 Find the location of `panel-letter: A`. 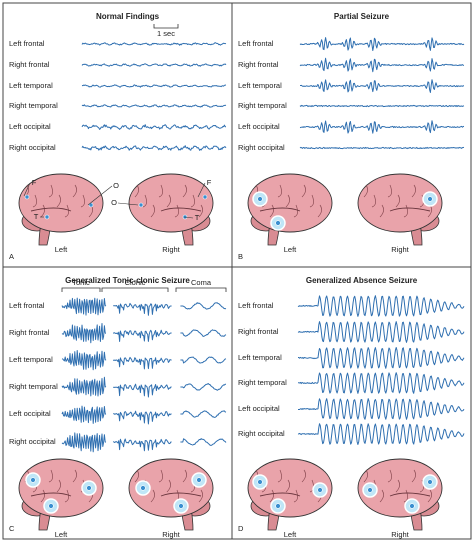

panel-letter: A is located at coordinates (11, 256).